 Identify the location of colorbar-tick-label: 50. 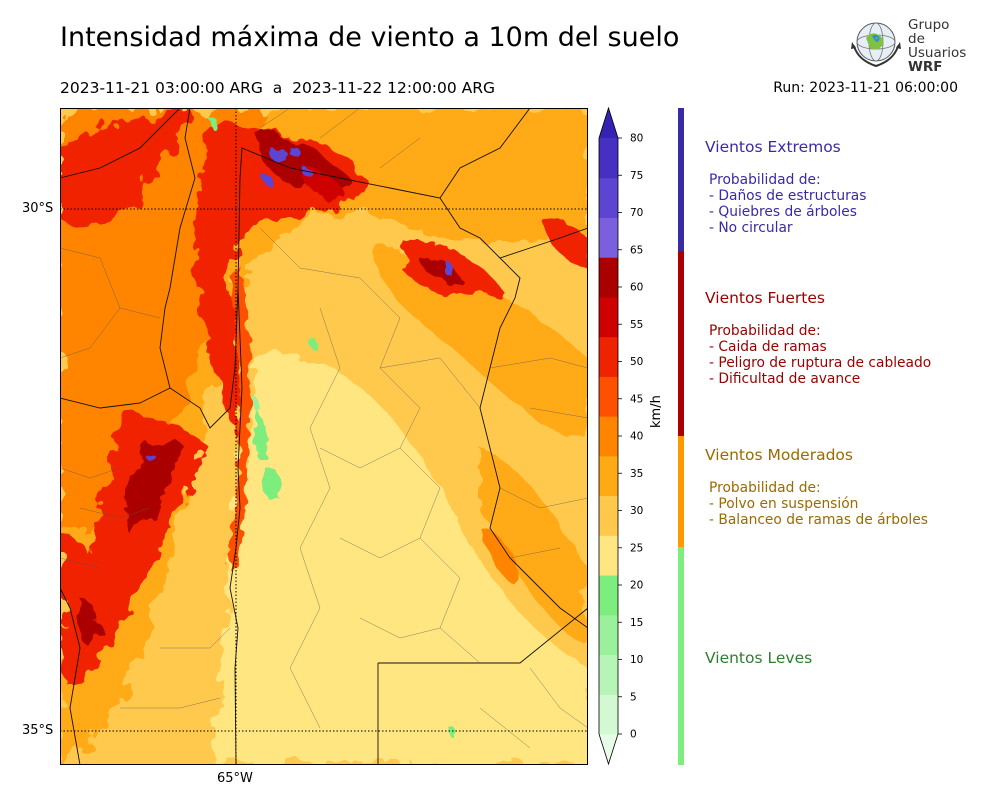
(636, 362).